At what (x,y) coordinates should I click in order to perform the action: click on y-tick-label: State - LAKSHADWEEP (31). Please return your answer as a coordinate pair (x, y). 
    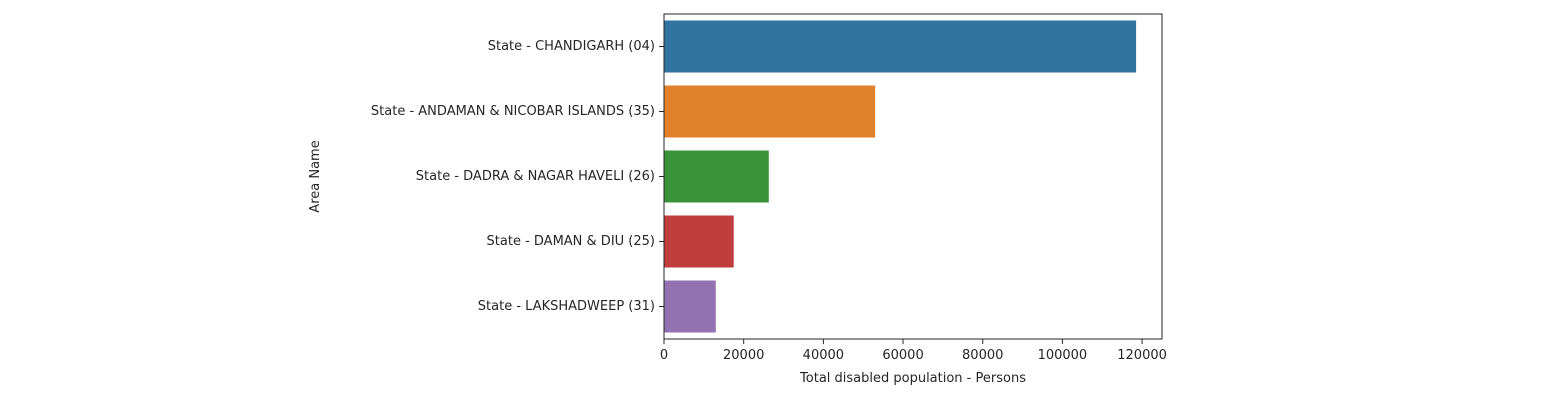
    Looking at the image, I should click on (566, 306).